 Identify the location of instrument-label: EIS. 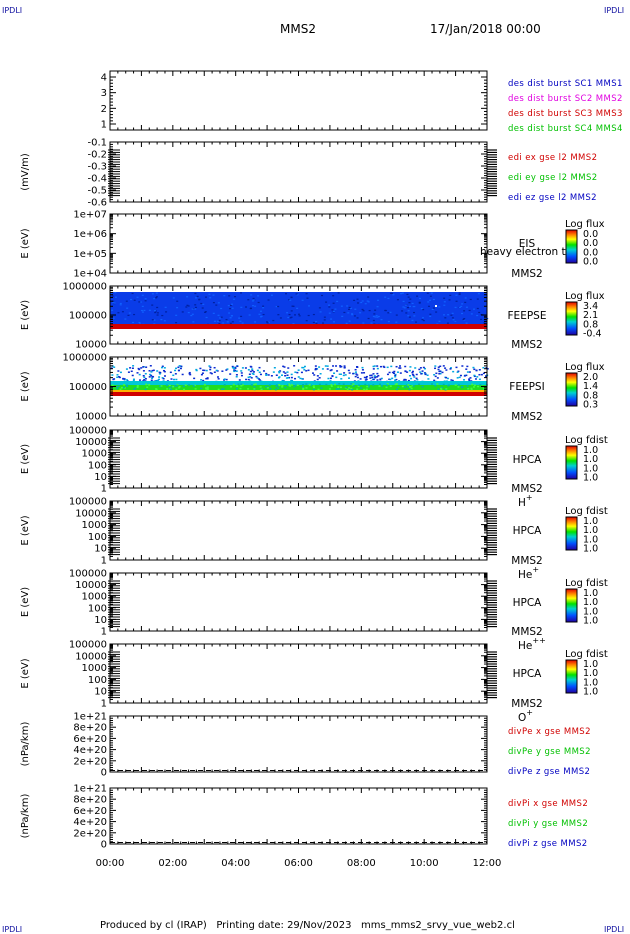
(527, 244).